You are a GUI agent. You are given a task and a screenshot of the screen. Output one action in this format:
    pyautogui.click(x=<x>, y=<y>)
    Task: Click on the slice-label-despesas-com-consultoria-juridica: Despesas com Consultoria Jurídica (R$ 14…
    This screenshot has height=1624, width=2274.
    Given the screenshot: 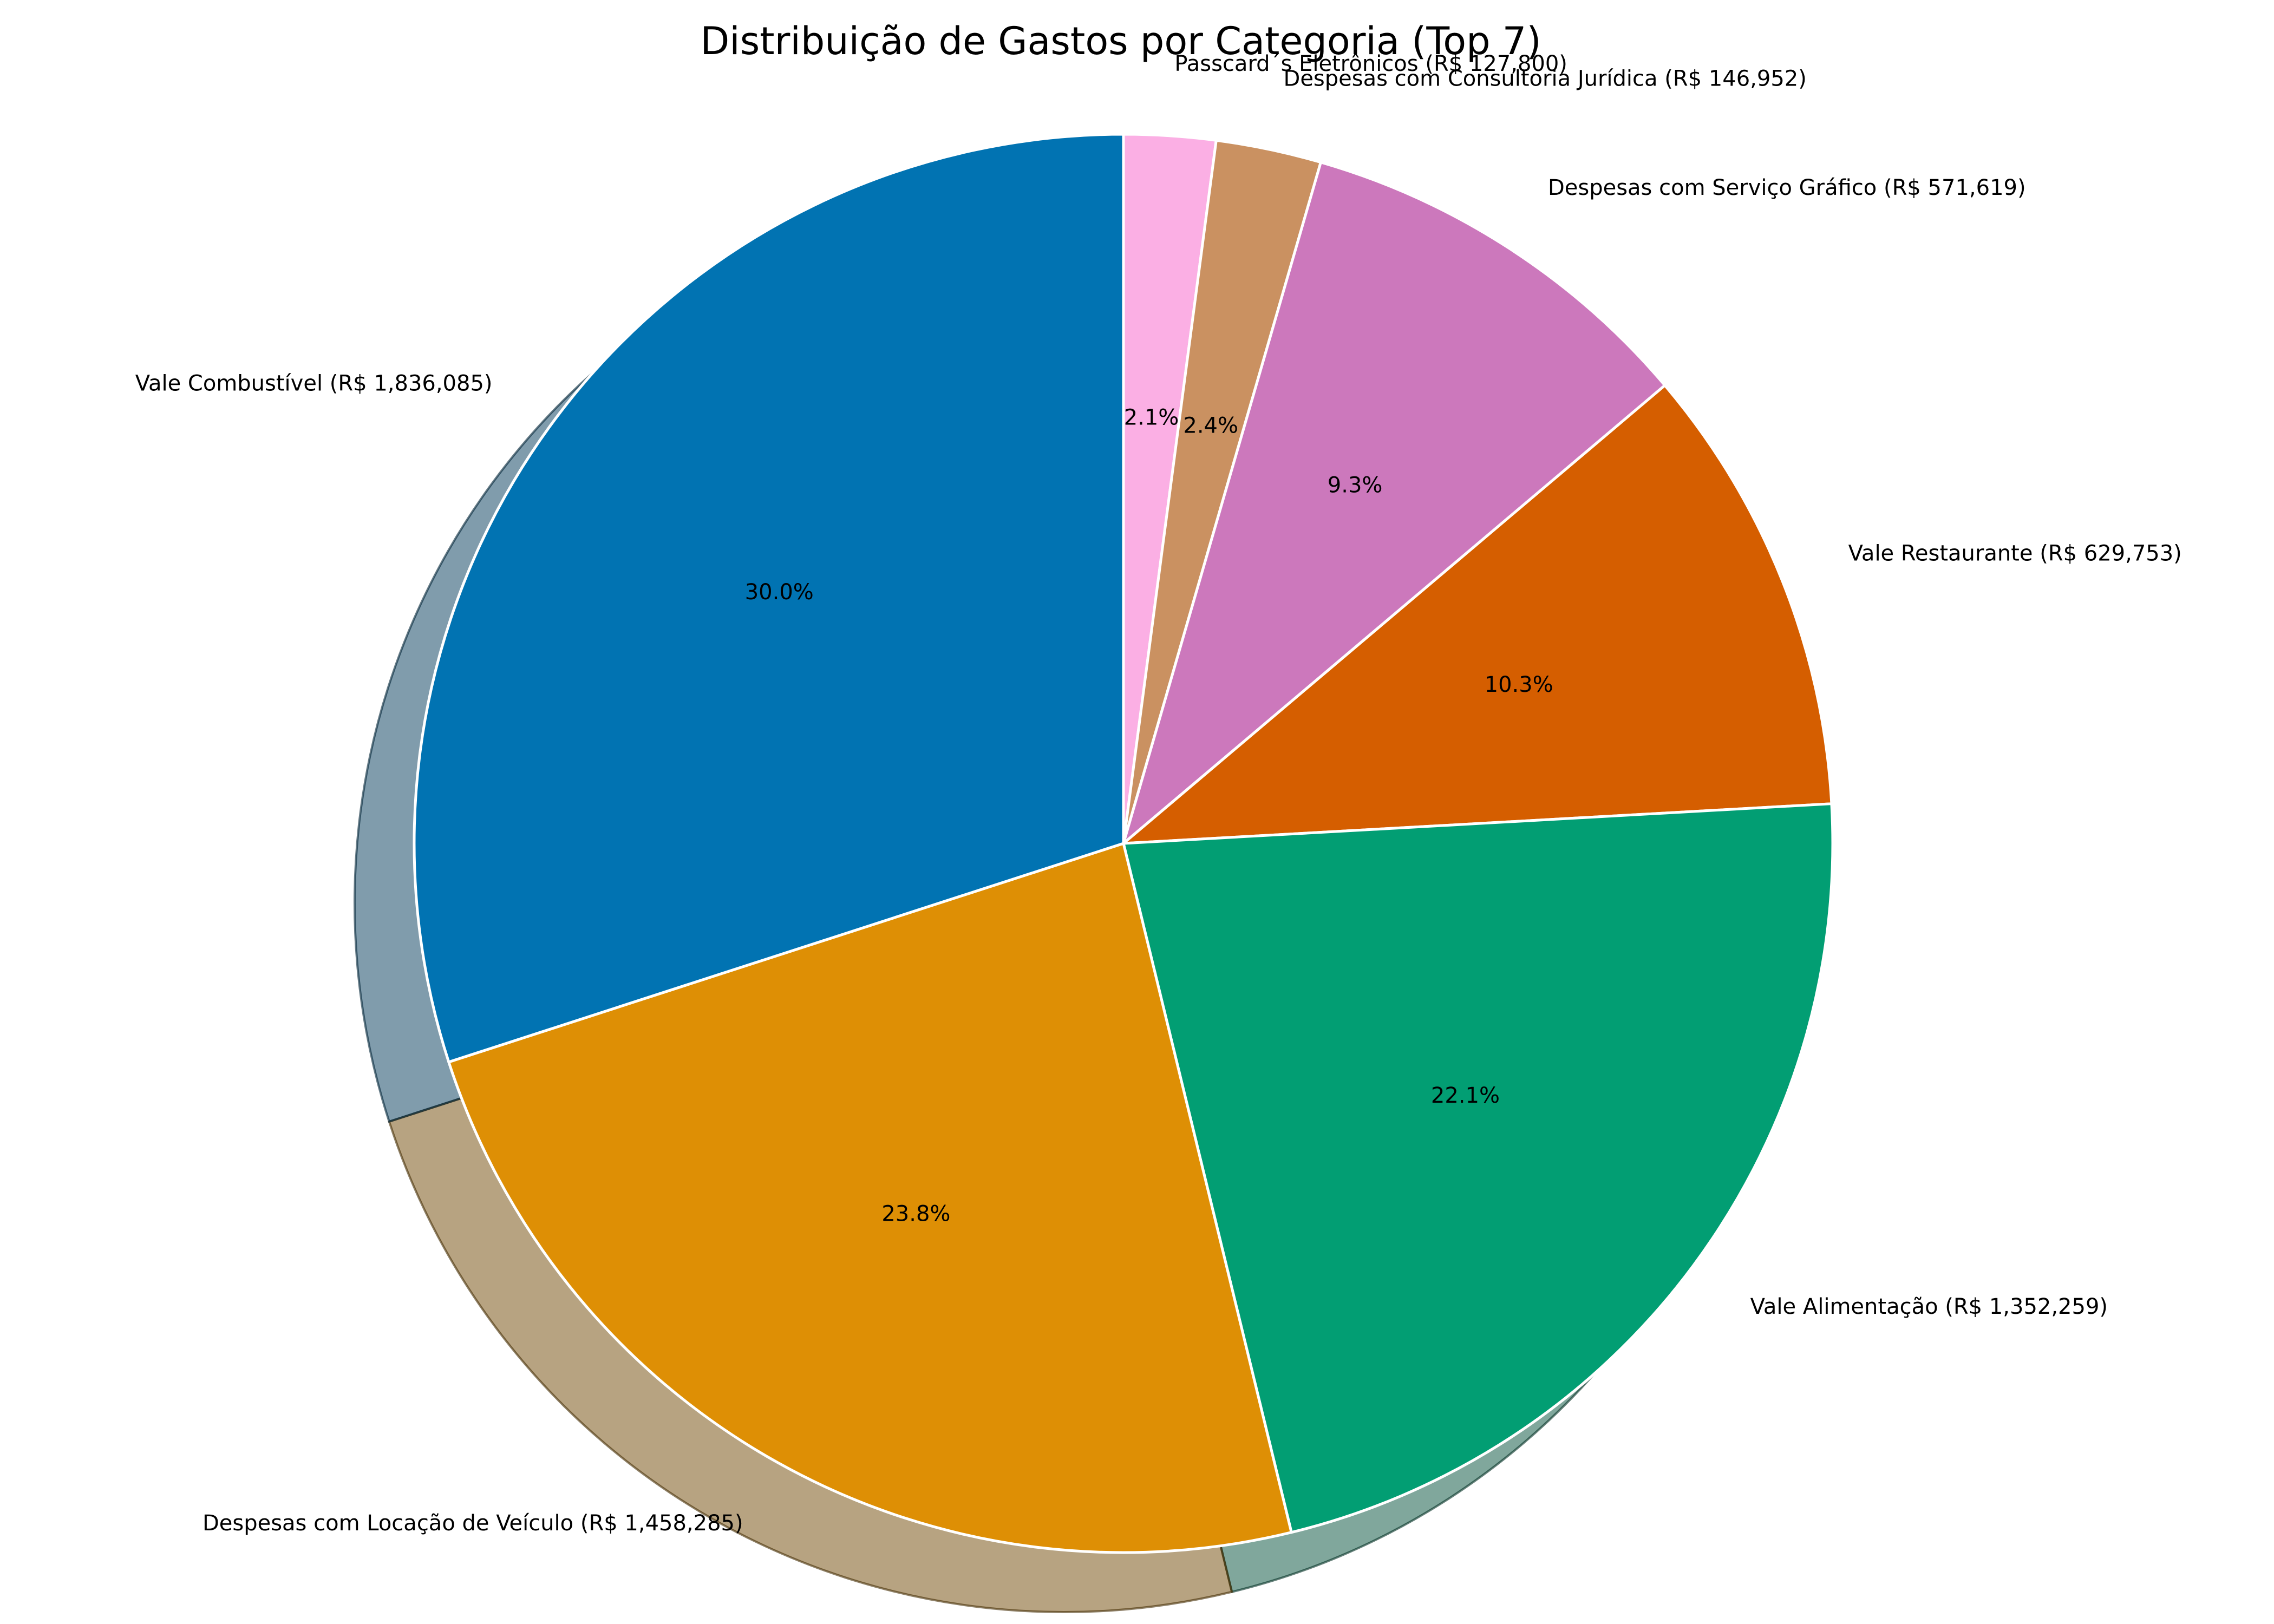 What is the action you would take?
    pyautogui.click(x=1546, y=79)
    